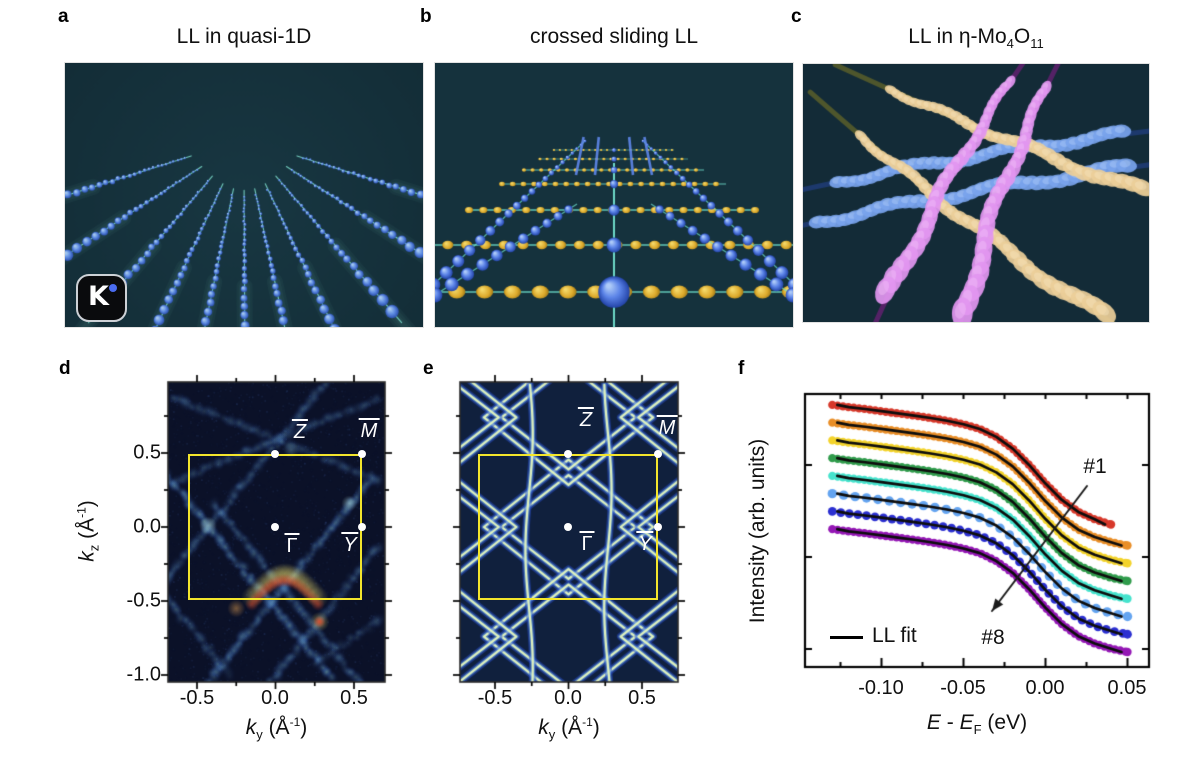 The image size is (1193, 777). What do you see at coordinates (933, 722) in the screenshot?
I see `E-symbol: E` at bounding box center [933, 722].